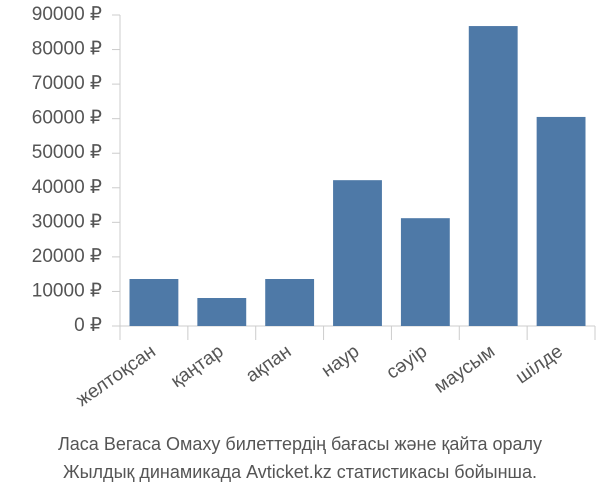 The width and height of the screenshot is (600, 500). Describe the element at coordinates (67, 221) in the screenshot. I see `y-tick-label: 30000 ₽` at that location.